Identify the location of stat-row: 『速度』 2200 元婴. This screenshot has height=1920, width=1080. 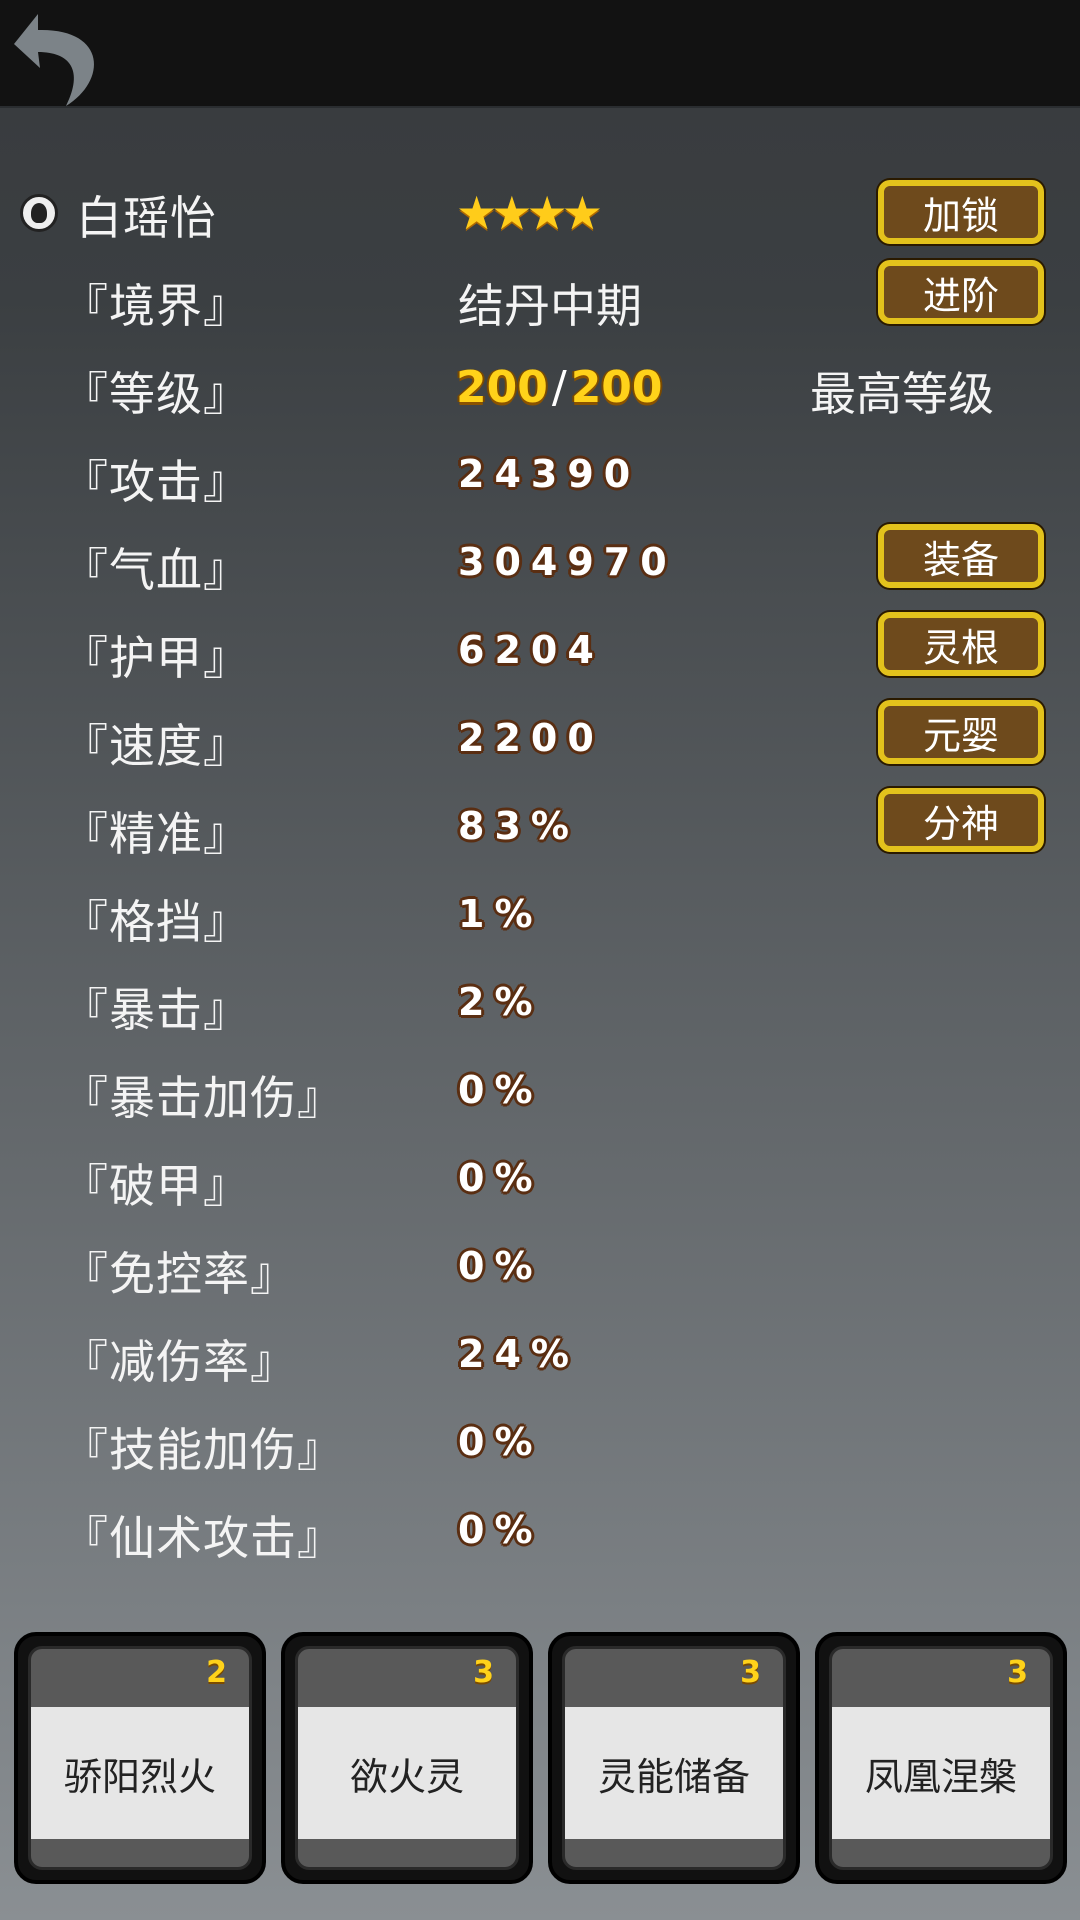
(540, 742).